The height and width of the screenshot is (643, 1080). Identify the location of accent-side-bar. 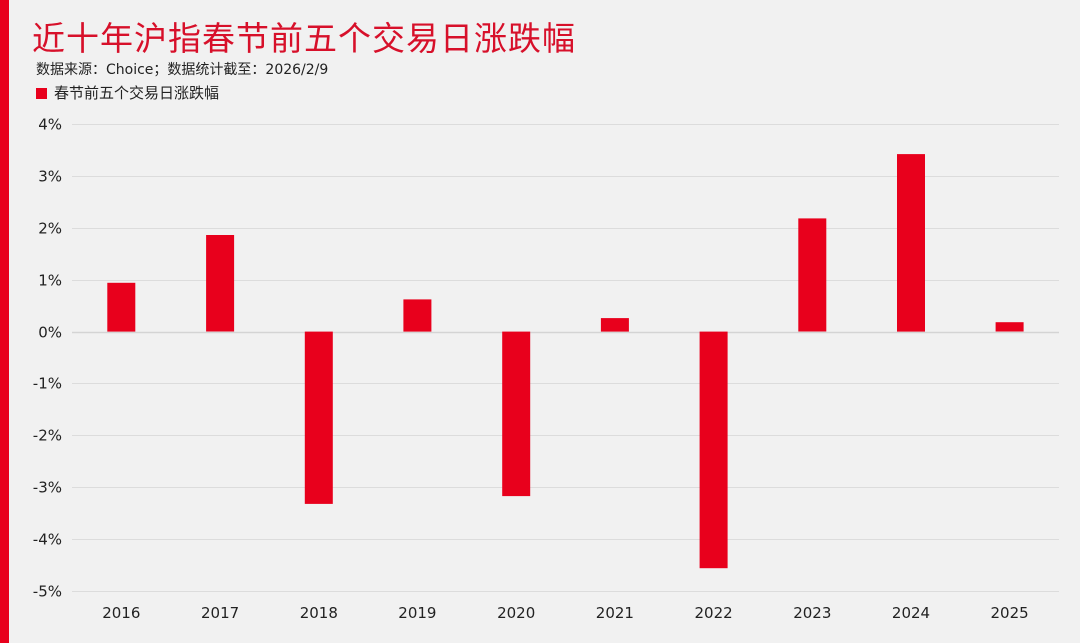
(4, 321).